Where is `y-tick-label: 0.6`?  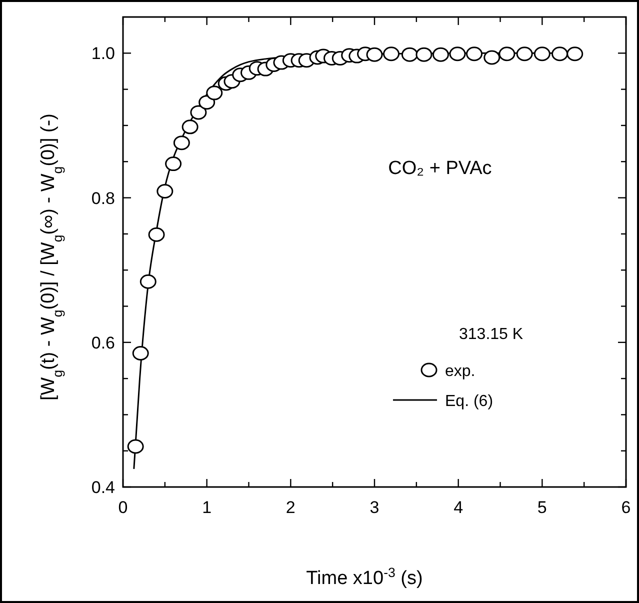
y-tick-label: 0.6 is located at coordinates (103, 342).